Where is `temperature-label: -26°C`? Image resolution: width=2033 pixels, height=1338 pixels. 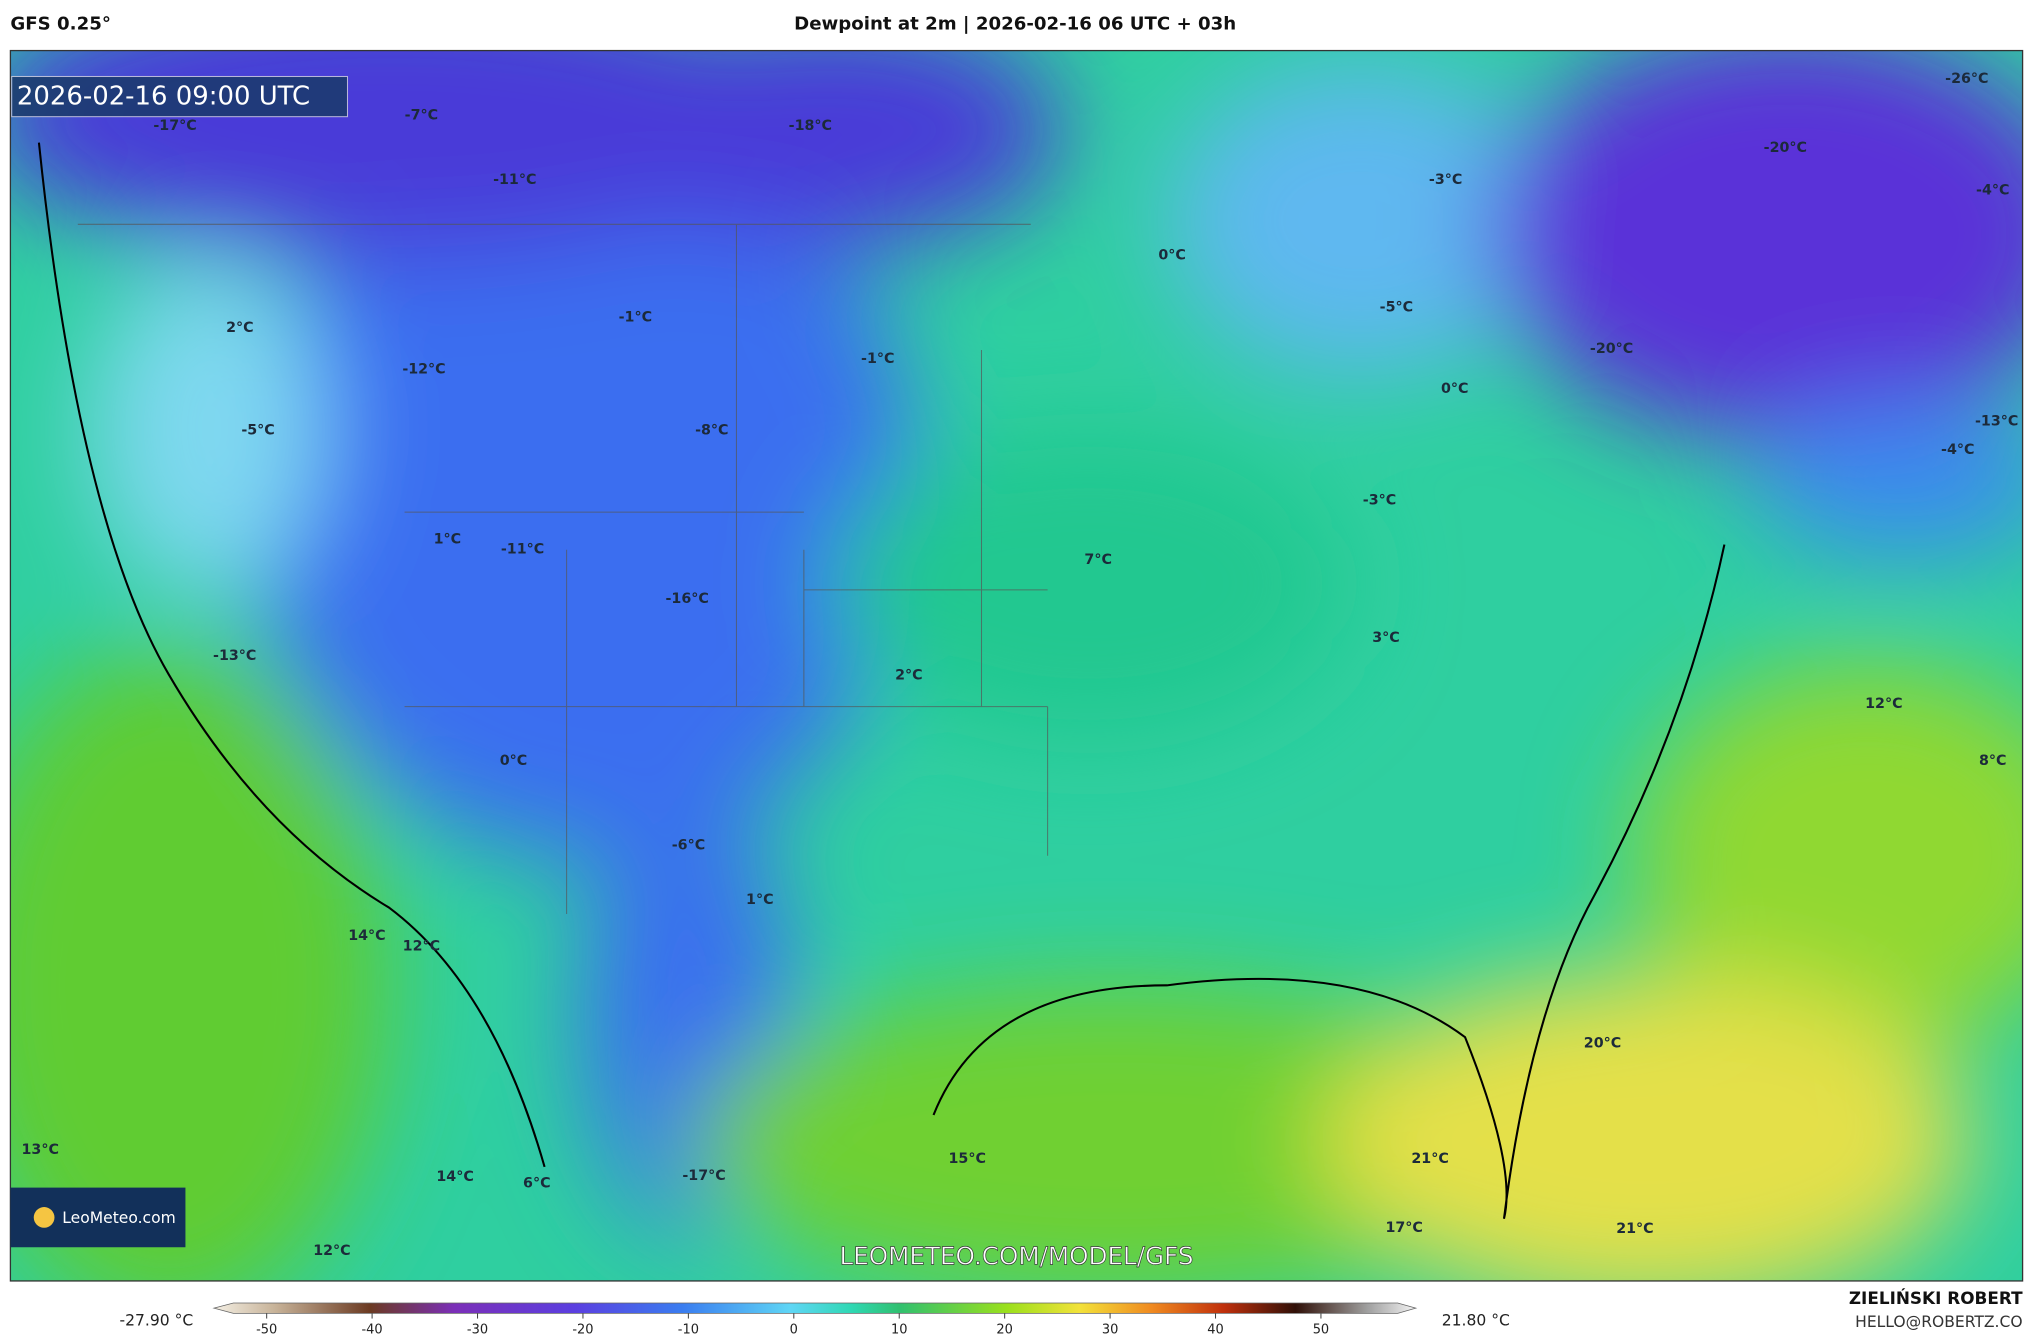
temperature-label: -26°C is located at coordinates (1966, 79).